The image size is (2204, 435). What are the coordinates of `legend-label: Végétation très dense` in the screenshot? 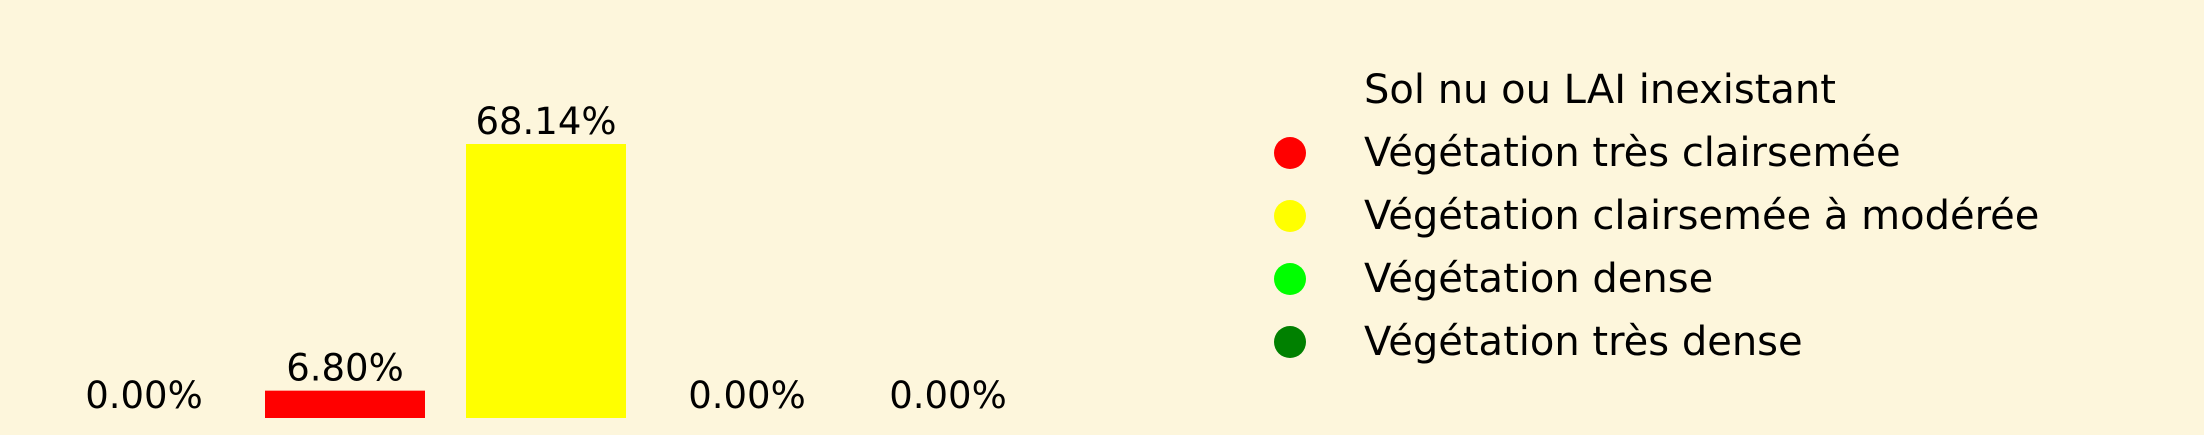 It's located at (1583, 341).